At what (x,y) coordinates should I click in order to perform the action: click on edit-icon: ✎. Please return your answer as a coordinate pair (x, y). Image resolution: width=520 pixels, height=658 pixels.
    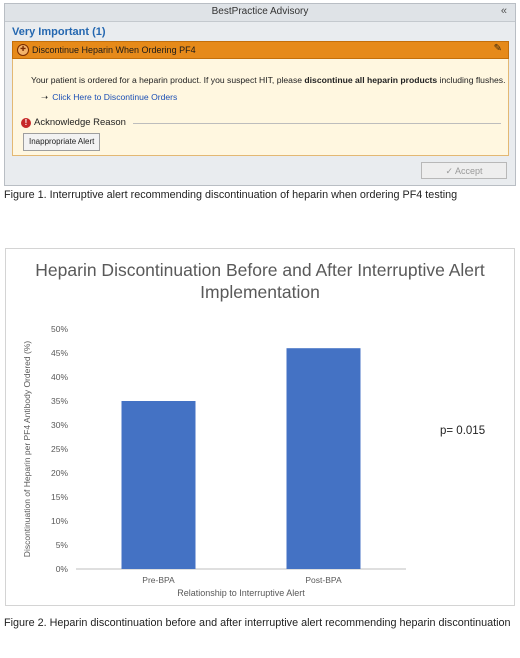
    Looking at the image, I should click on (497, 48).